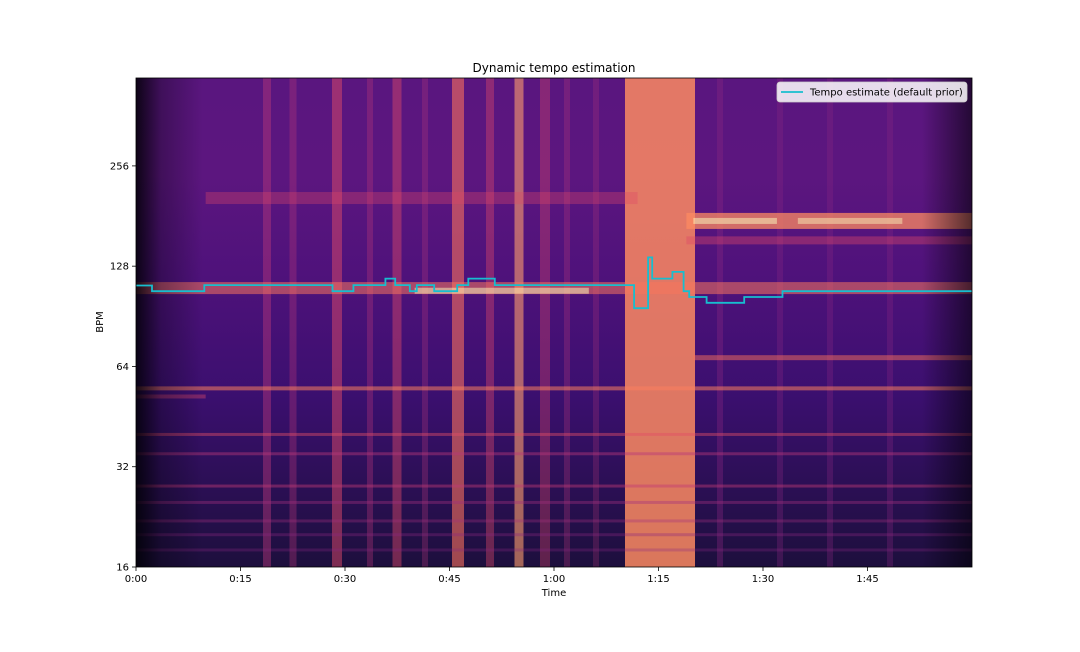 This screenshot has height=652, width=1080. Describe the element at coordinates (886, 93) in the screenshot. I see `legend-label: Tempo estimate (default prior)` at that location.